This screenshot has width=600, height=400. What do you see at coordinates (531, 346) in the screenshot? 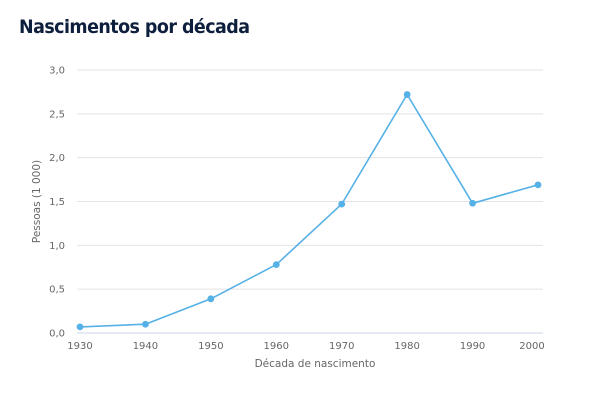
I see `x-tick-label: 2000` at bounding box center [531, 346].